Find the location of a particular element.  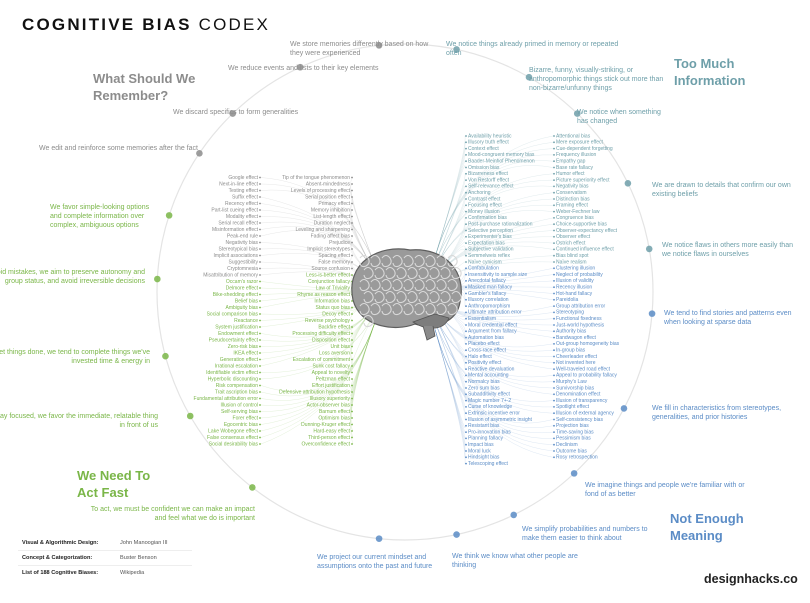

bias-label: Trait ascription bias is located at coordinates (237, 392).